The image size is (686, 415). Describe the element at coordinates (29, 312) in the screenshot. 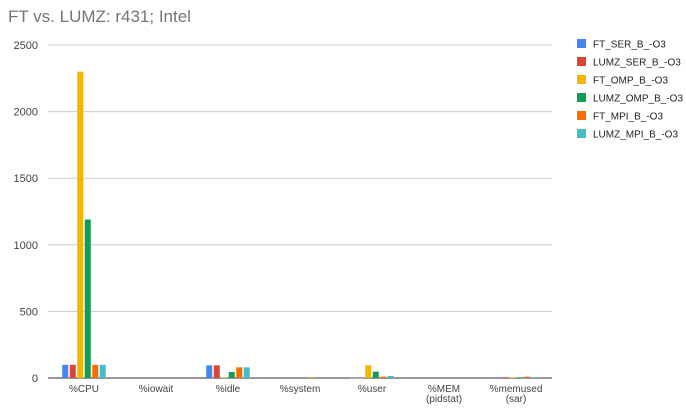

I see `y-tick-label: 500` at that location.